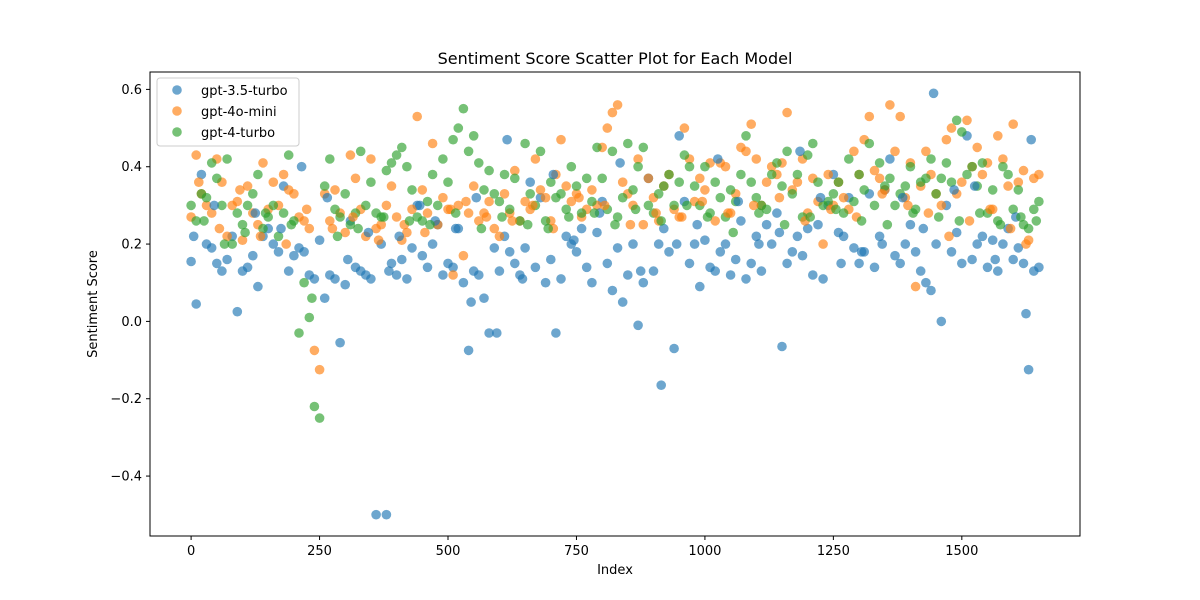 The height and width of the screenshot is (600, 1200). What do you see at coordinates (131, 167) in the screenshot?
I see `y-tick-label: 0.4` at bounding box center [131, 167].